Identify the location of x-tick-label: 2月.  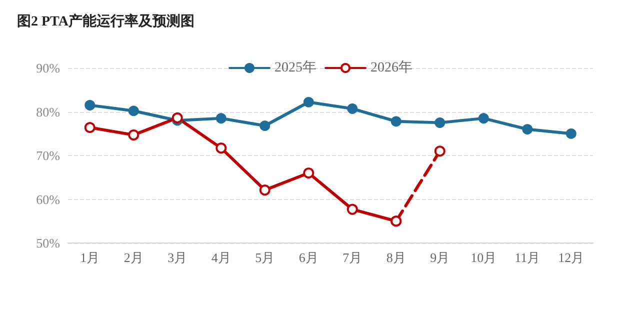
(134, 257).